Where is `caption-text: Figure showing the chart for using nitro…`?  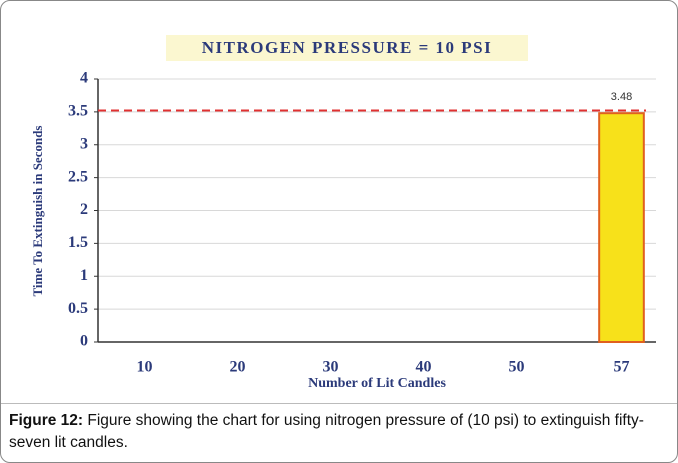 caption-text: Figure showing the chart for using nitro… is located at coordinates (326, 431).